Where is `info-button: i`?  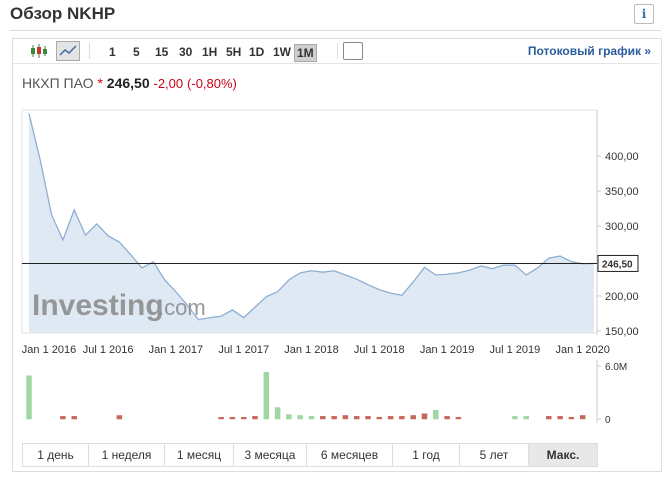
info-button: i is located at coordinates (644, 14).